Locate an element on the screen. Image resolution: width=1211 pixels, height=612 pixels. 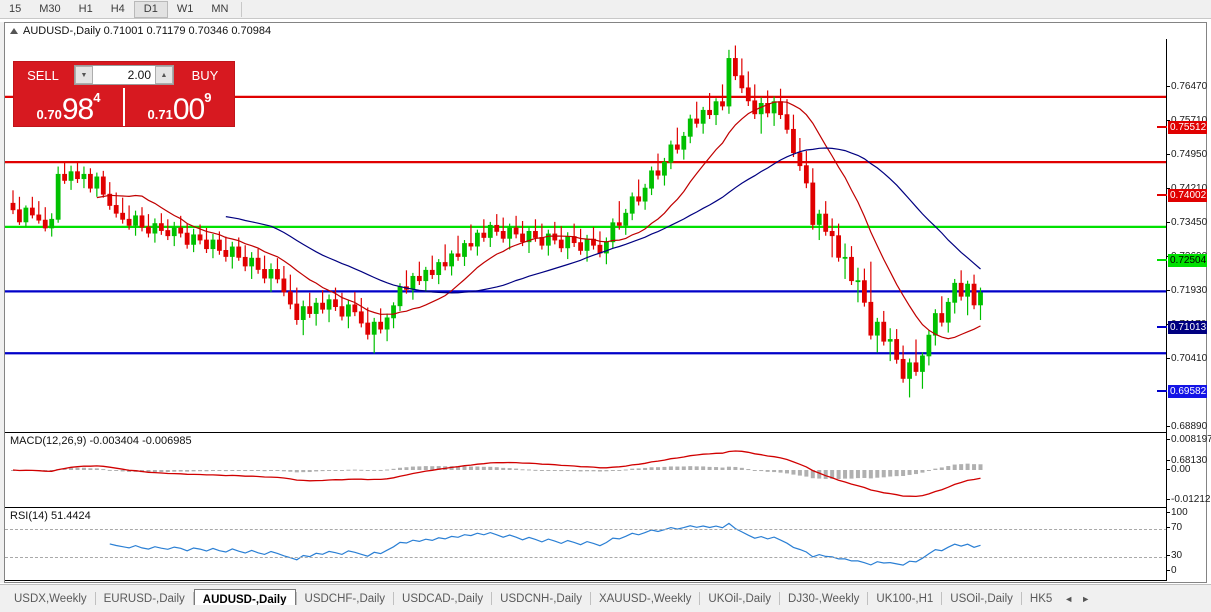
price-tick-label: 0.73450 is located at coordinates (1189, 222).